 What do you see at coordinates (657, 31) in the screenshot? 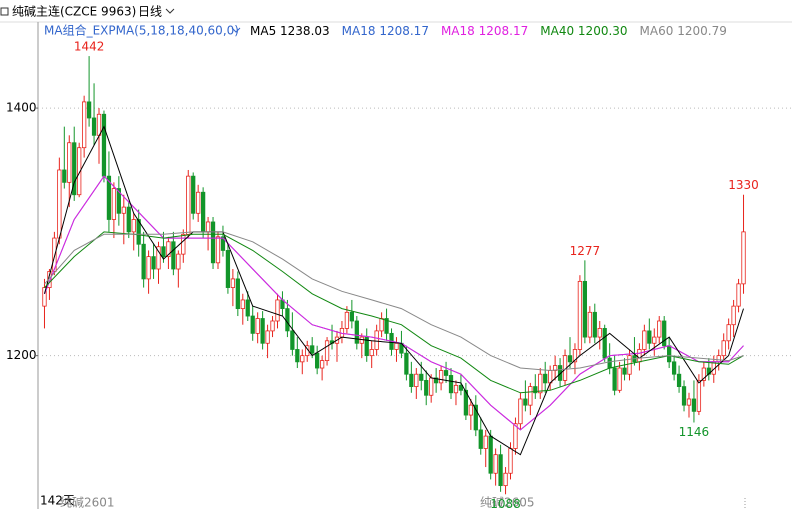
I see `legend-name: MA60` at bounding box center [657, 31].